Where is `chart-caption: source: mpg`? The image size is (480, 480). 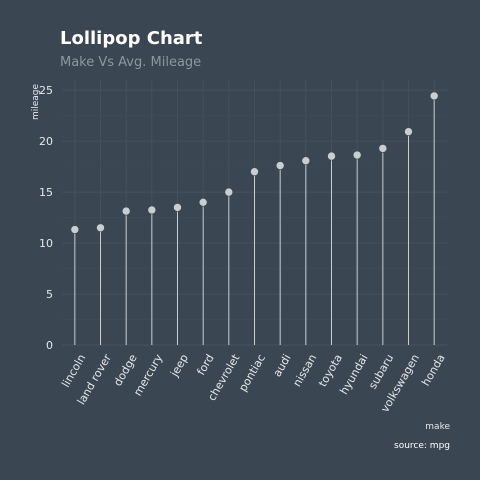 chart-caption: source: mpg is located at coordinates (422, 446).